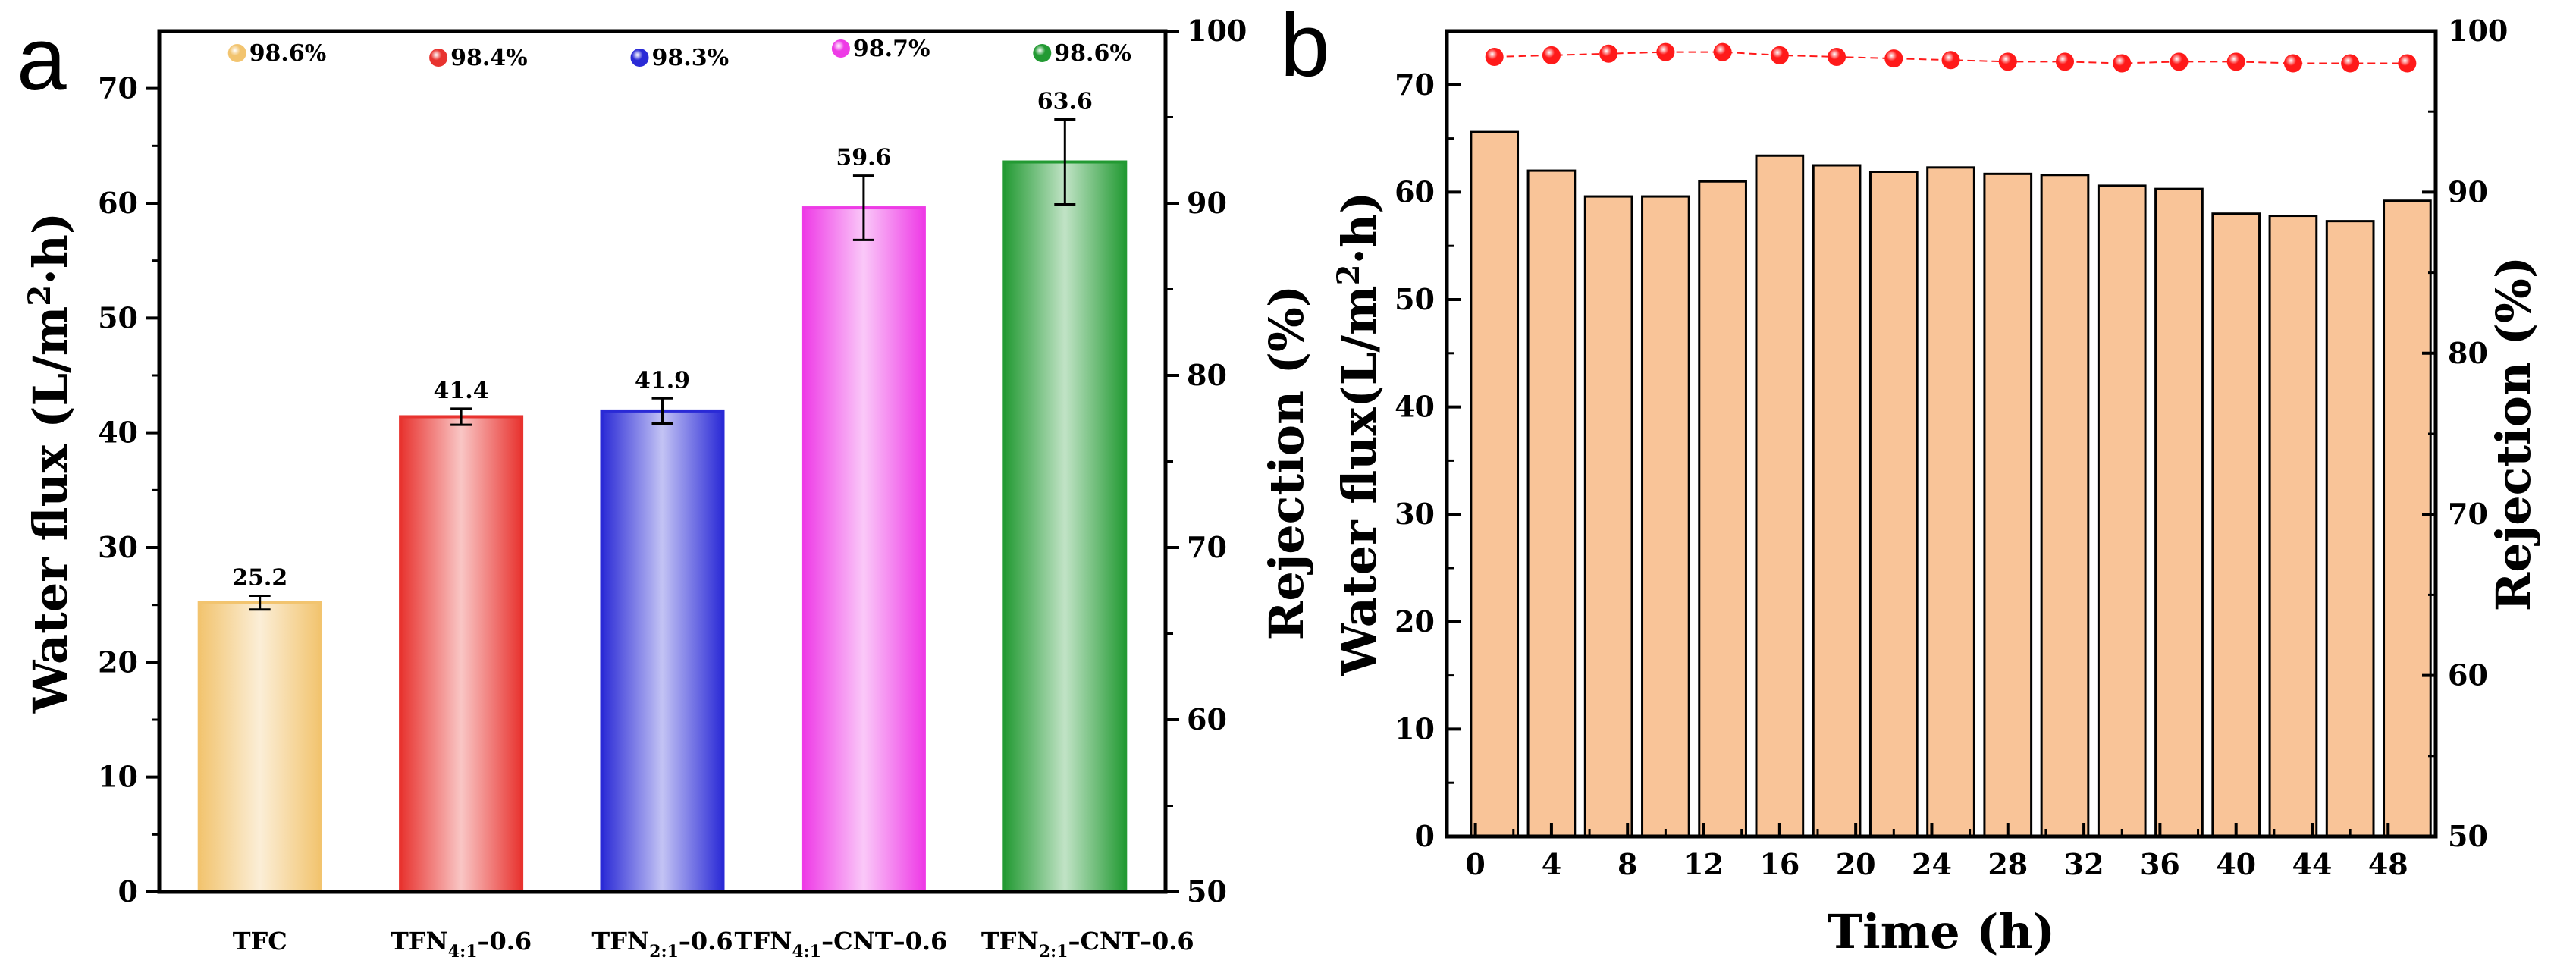 This screenshot has width=2576, height=973. I want to click on panel-b-y-tick-label: 10, so click(1415, 728).